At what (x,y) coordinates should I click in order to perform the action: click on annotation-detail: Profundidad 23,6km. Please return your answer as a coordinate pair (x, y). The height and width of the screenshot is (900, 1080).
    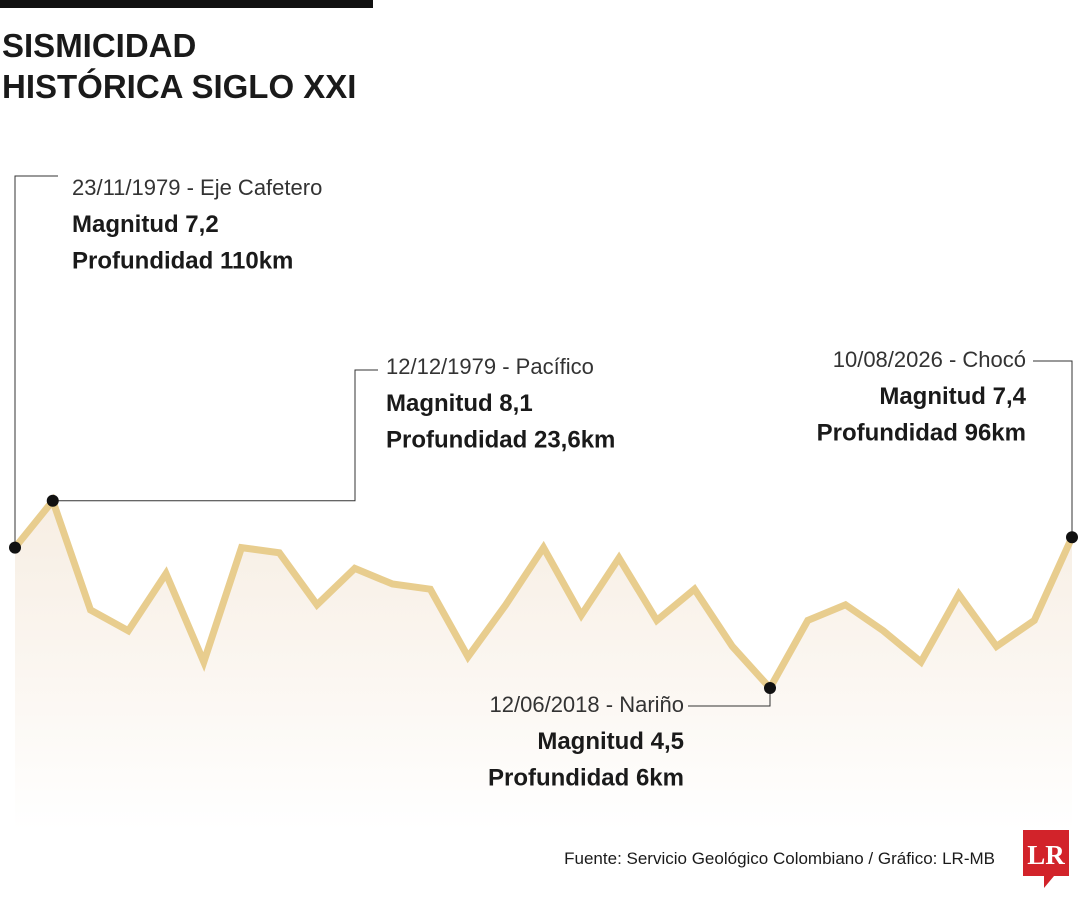
    Looking at the image, I should click on (500, 439).